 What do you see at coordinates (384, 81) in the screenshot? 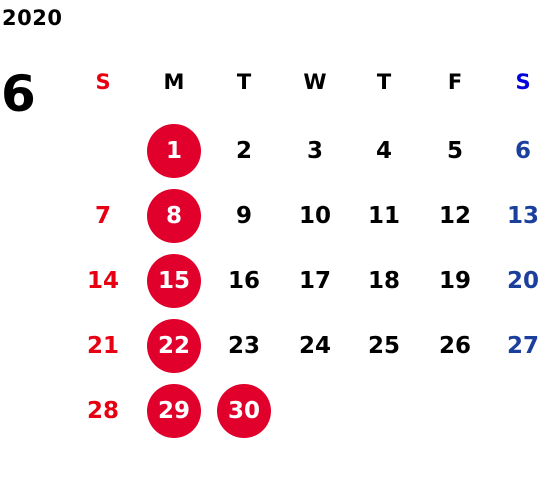
I see `weekday-header-thu: T` at bounding box center [384, 81].